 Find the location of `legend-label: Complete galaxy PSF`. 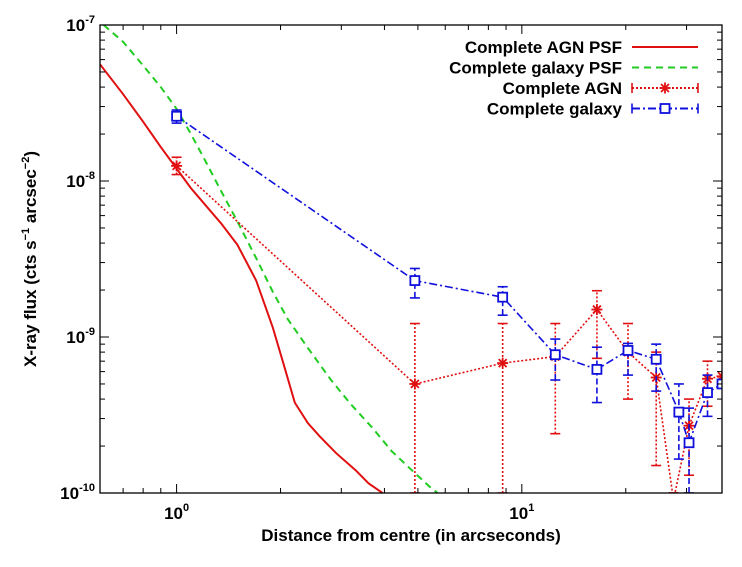

legend-label: Complete galaxy PSF is located at coordinates (535, 68).